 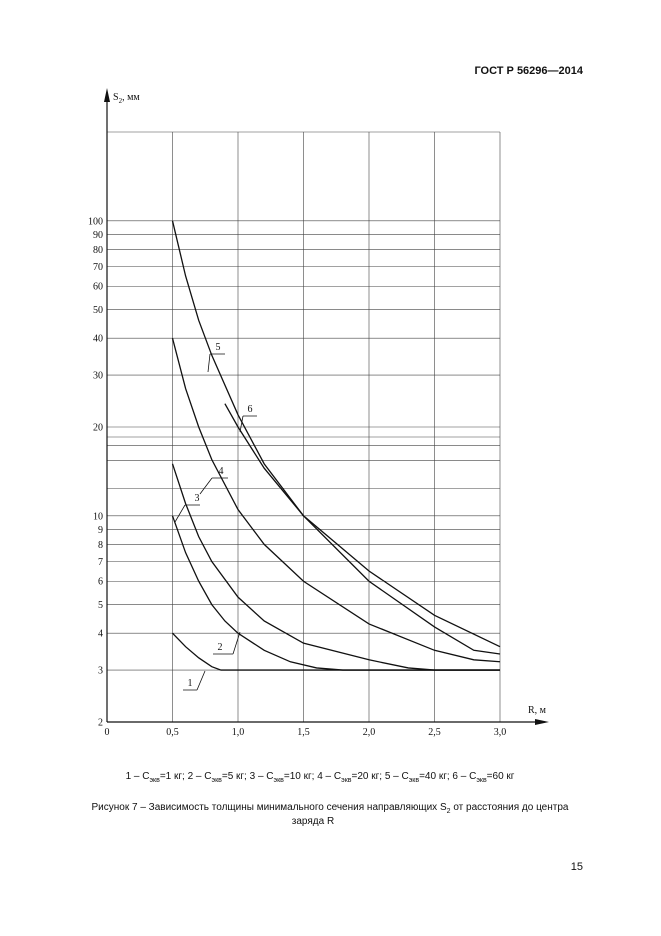 I want to click on y-tick-label: 60, so click(x=98, y=287).